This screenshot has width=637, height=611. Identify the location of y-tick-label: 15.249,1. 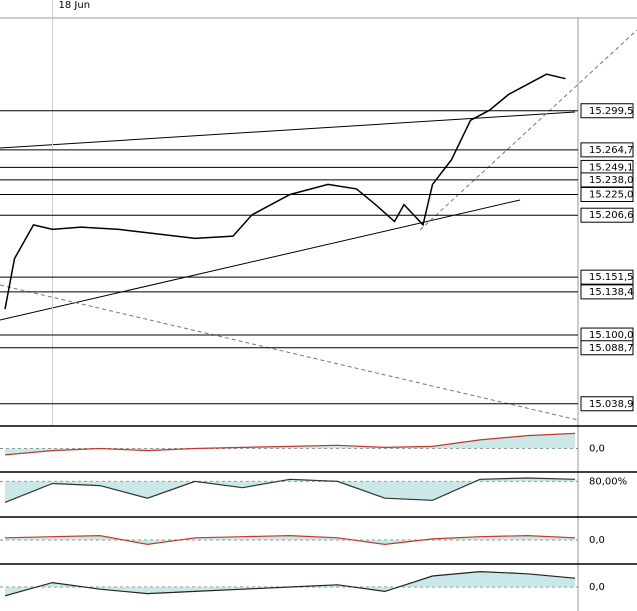
(611, 167).